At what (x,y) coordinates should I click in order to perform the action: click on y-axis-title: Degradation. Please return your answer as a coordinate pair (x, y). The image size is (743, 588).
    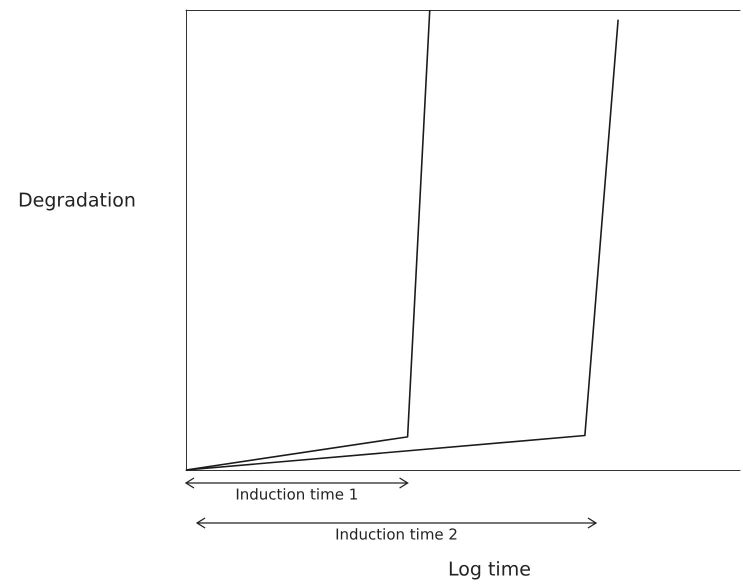
    Looking at the image, I should click on (77, 201).